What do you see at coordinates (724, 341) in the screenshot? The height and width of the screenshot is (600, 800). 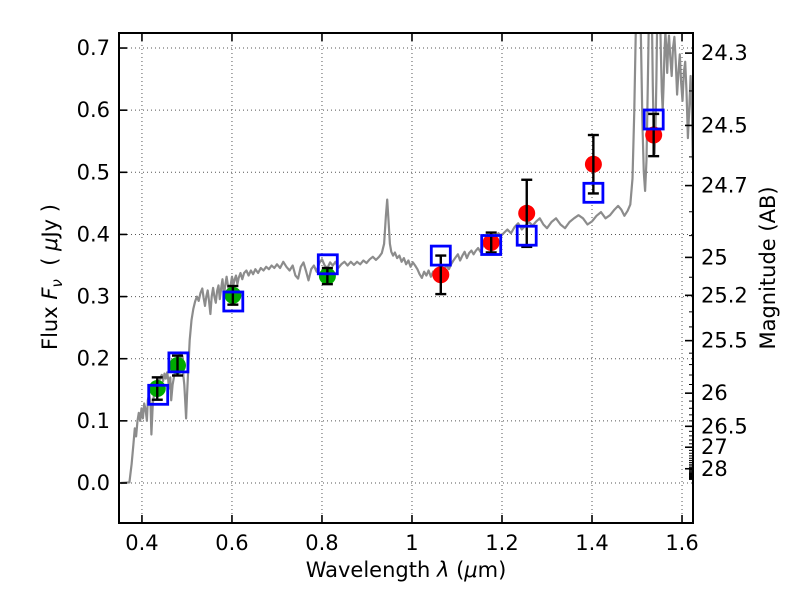 I see `y-tick-label-magnitude: 25.5` at bounding box center [724, 341].